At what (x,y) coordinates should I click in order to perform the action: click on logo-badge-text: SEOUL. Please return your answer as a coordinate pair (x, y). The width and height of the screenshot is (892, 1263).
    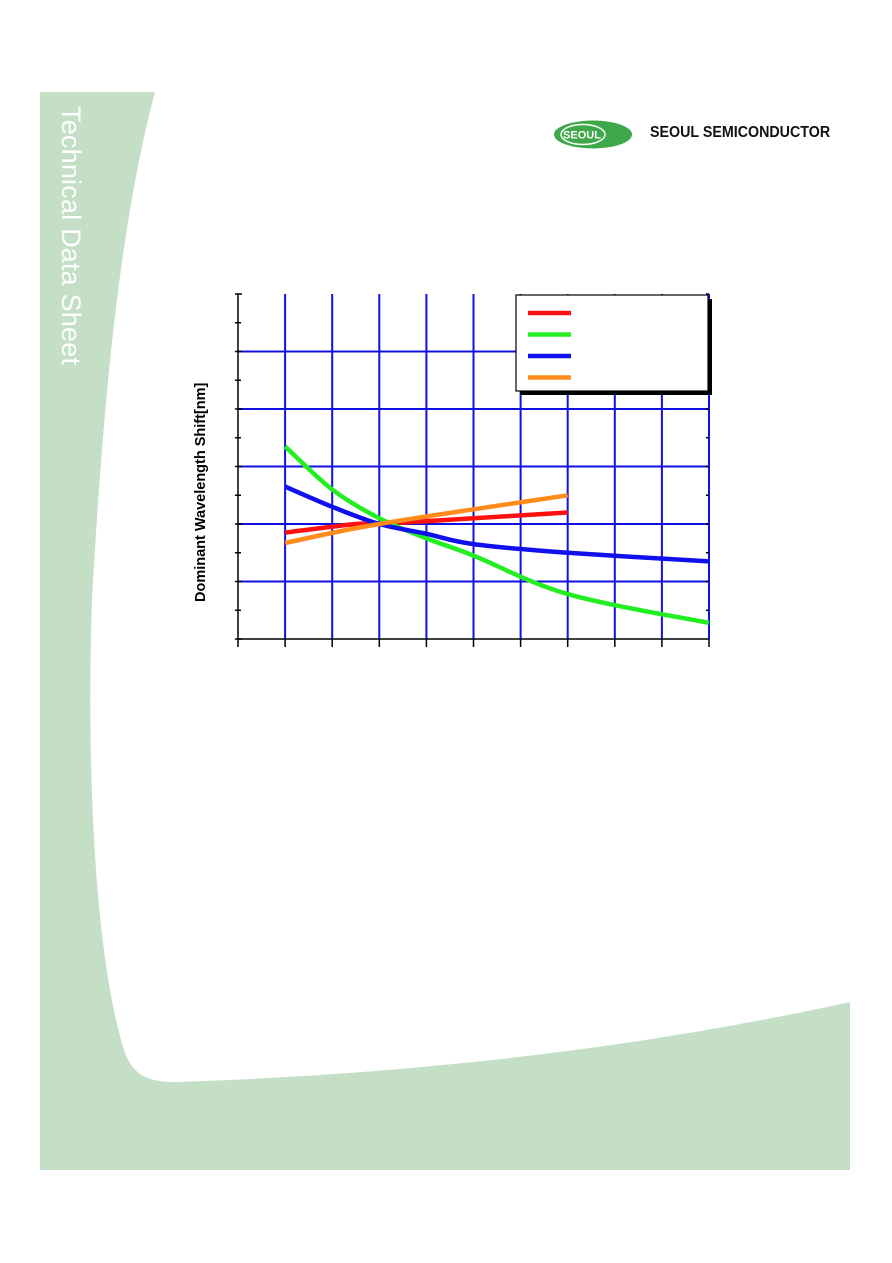
    Looking at the image, I should click on (582, 136).